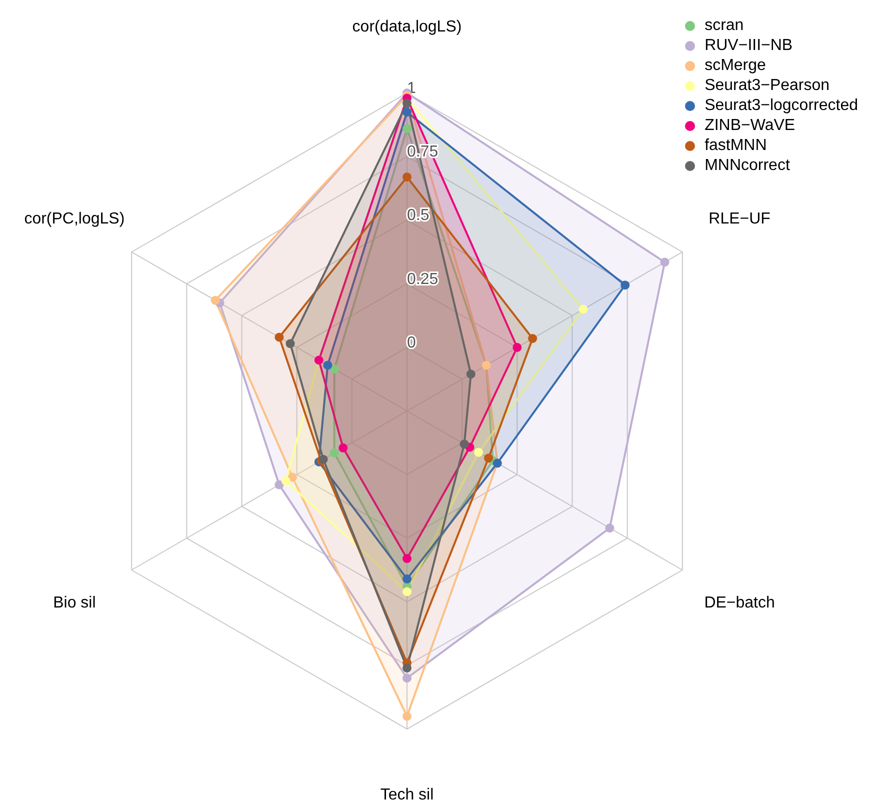 The height and width of the screenshot is (805, 883). I want to click on legend-label: scMerge, so click(735, 66).